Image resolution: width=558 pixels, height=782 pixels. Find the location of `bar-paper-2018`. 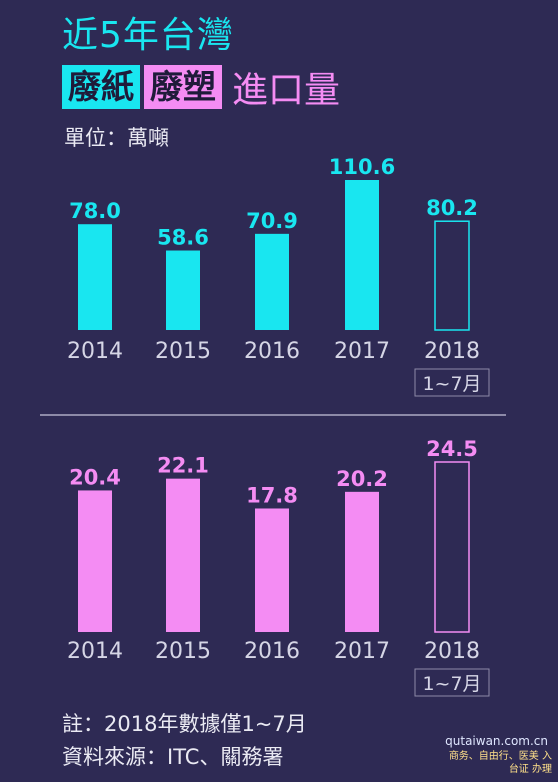

bar-paper-2018 is located at coordinates (452, 275).